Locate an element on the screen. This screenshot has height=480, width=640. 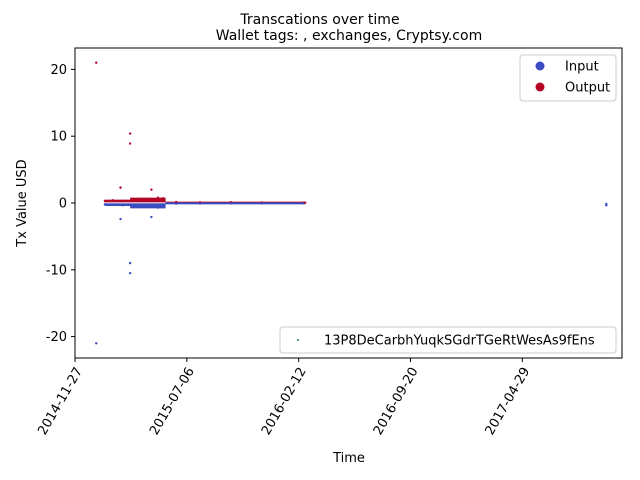
chart-title: Wallet tags: , exchanges, Cryptsy.com is located at coordinates (349, 36).